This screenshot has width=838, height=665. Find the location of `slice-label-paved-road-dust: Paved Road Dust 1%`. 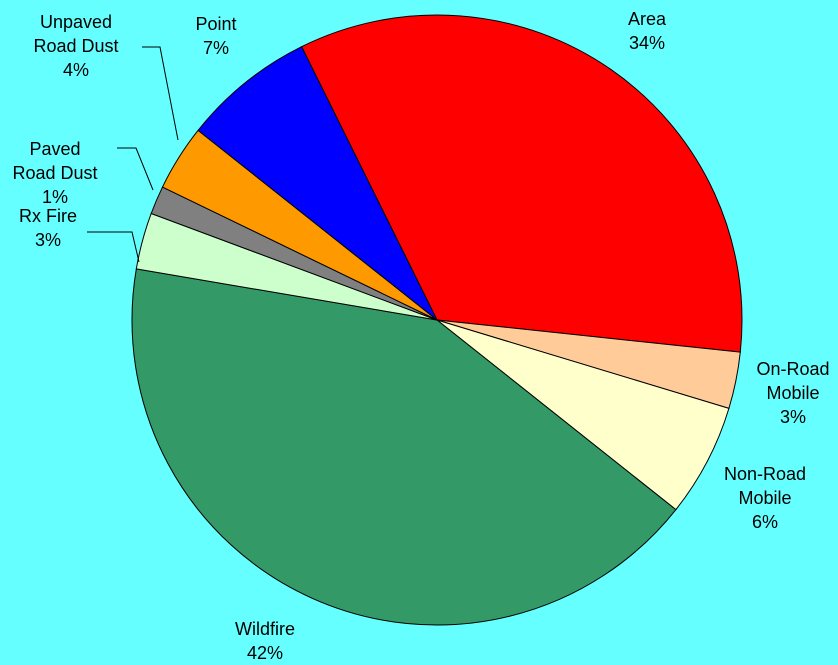

slice-label-paved-road-dust: Paved Road Dust 1% is located at coordinates (54, 173).